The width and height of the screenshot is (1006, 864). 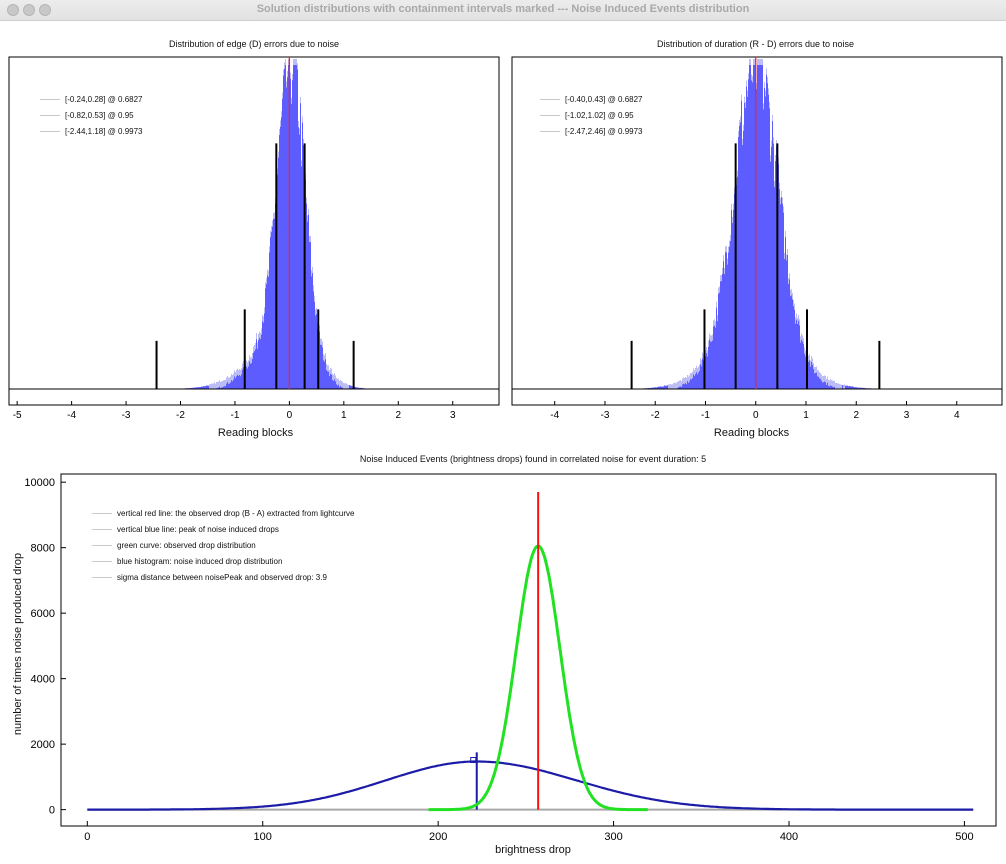 What do you see at coordinates (530, 785) in the screenshot?
I see `noise-histogram-curve` at bounding box center [530, 785].